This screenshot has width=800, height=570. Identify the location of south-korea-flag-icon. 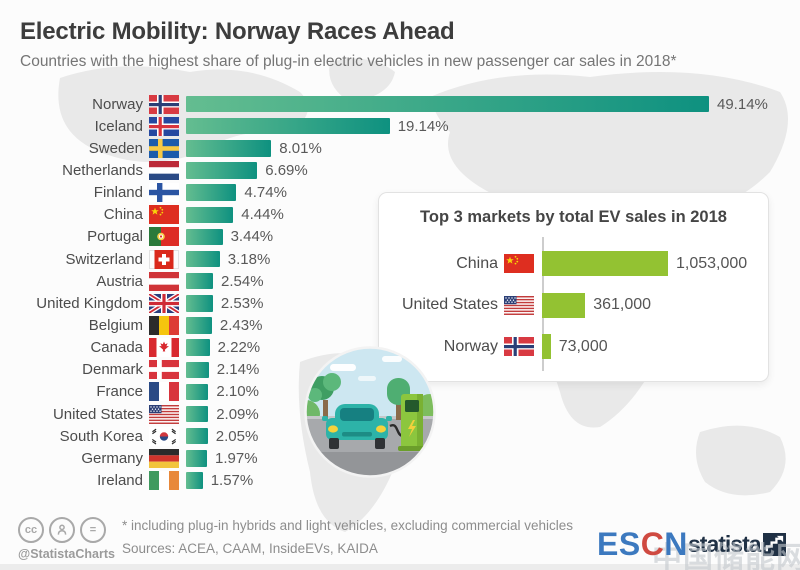
(164, 436).